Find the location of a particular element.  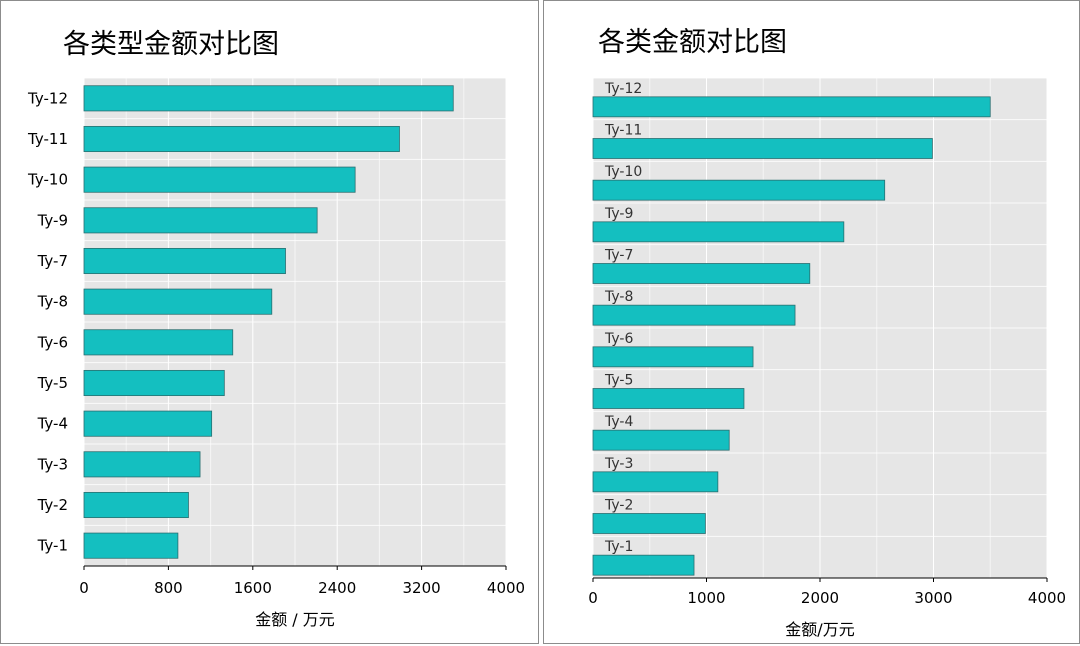

left-chart-title: 各类型金额对比图 is located at coordinates (171, 44).